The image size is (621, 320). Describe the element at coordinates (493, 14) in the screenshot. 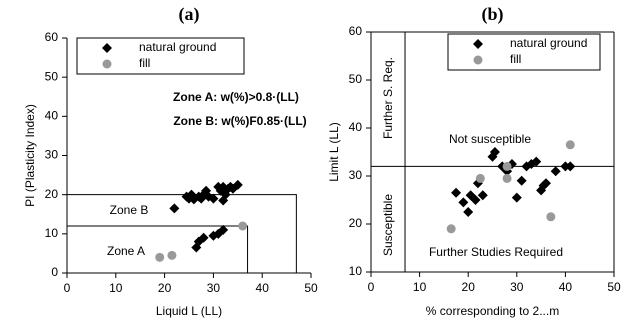

I see `chart-title: (b)` at that location.